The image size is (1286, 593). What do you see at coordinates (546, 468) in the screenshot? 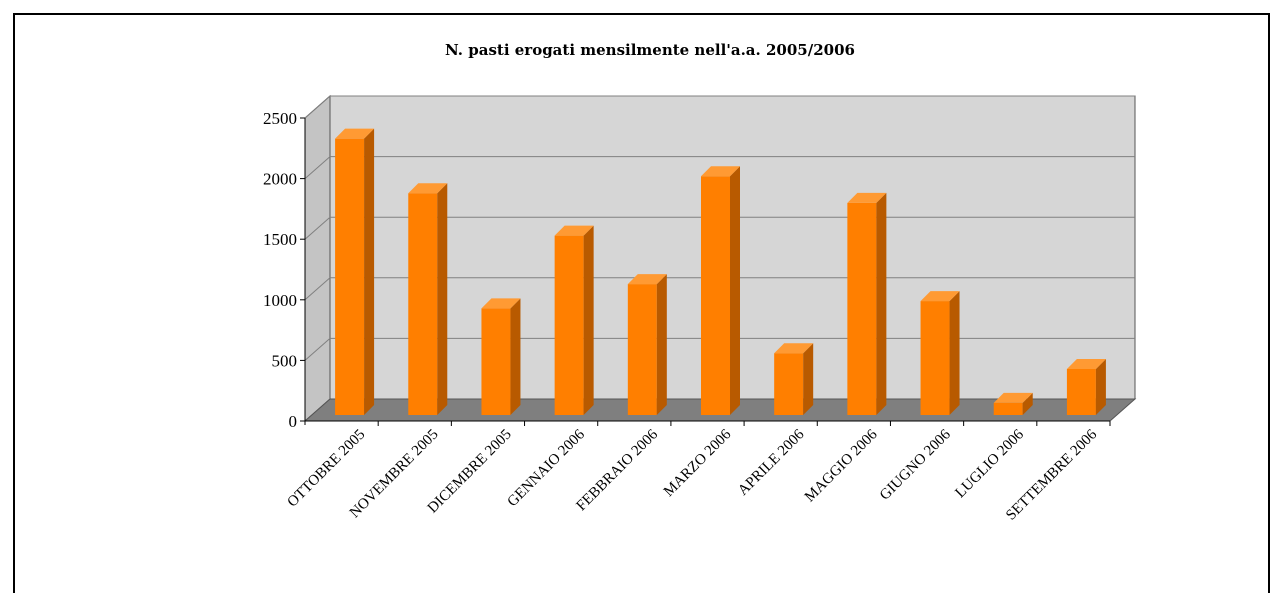
I see `x-tick-label: GENNAIO 2006` at bounding box center [546, 468].